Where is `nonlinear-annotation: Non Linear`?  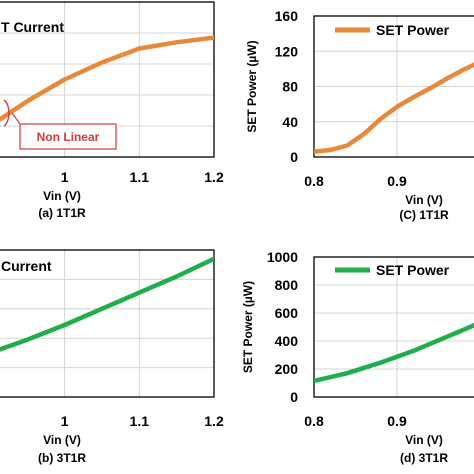
nonlinear-annotation: Non Linear is located at coordinates (60, 124).